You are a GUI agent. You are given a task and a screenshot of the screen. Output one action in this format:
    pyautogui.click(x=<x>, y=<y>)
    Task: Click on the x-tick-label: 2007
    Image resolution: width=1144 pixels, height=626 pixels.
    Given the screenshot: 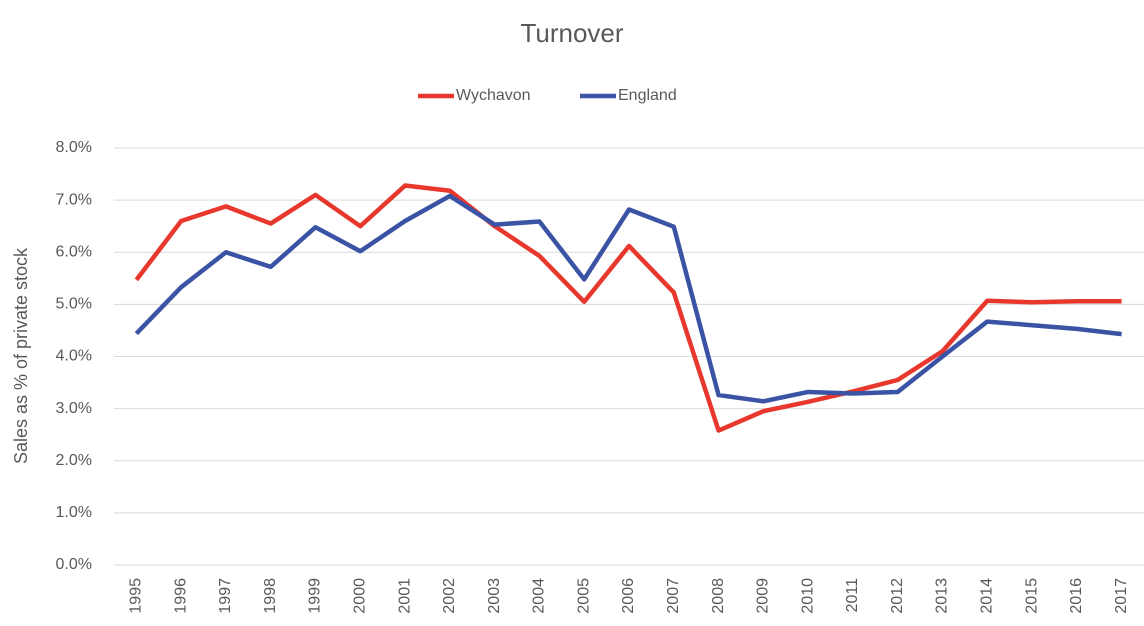 What is the action you would take?
    pyautogui.click(x=673, y=596)
    